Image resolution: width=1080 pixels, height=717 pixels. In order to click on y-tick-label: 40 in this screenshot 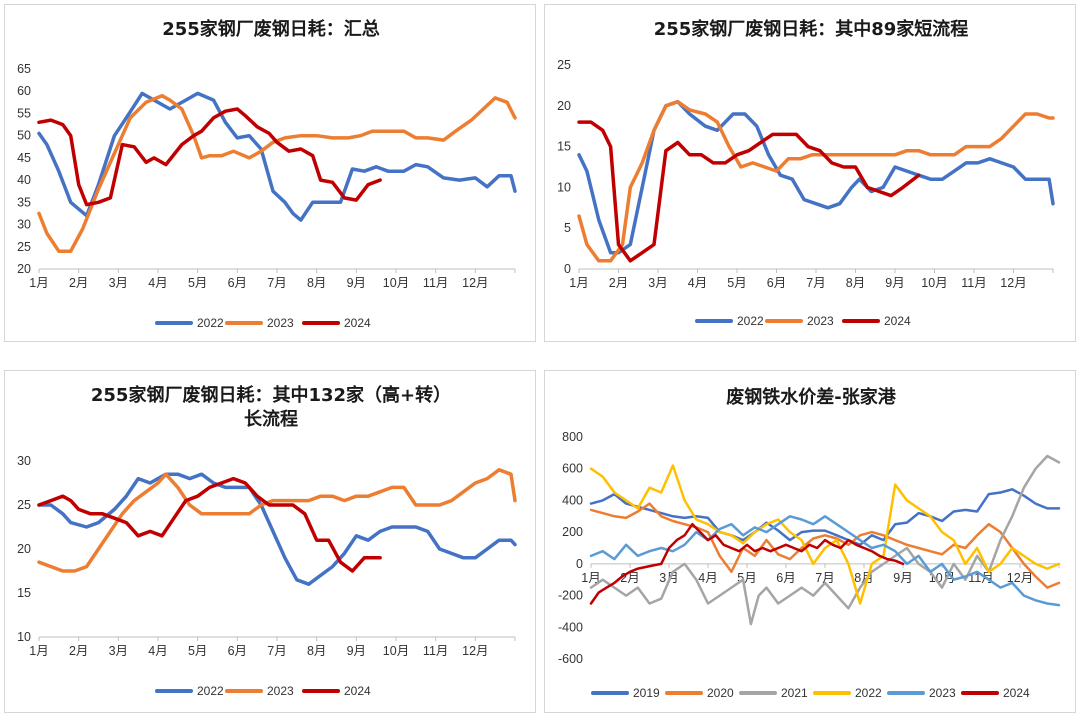, I will do `click(24, 180)`.